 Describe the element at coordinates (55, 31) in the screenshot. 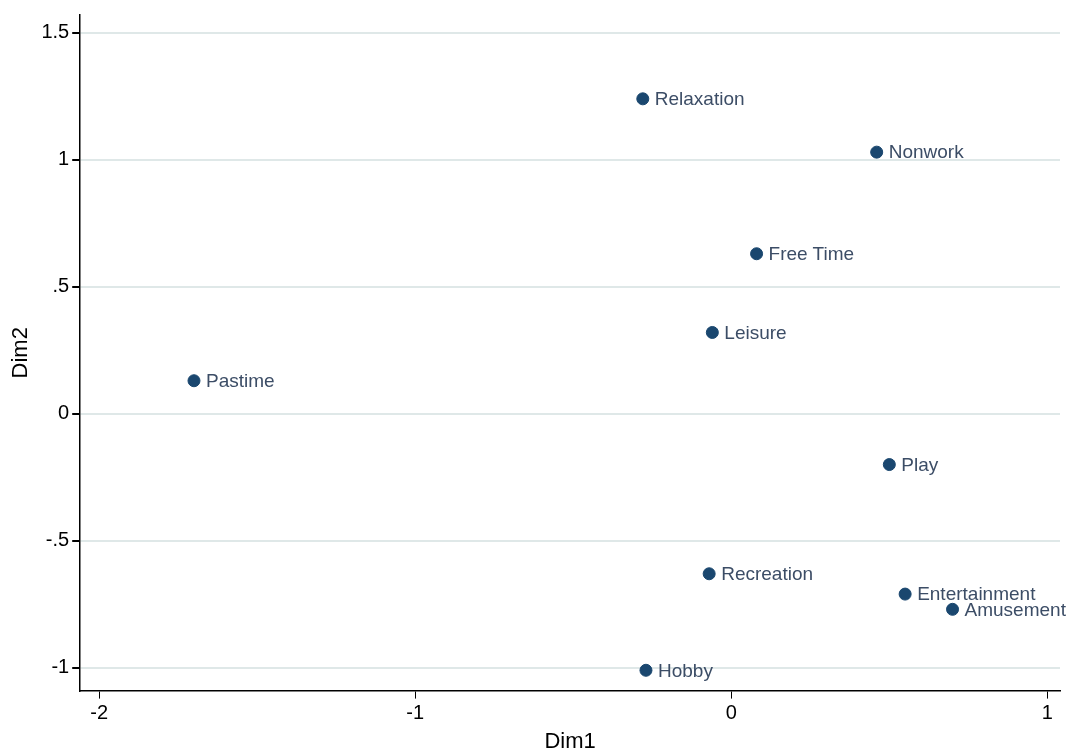

I see `y-tick-label: 1.5` at that location.